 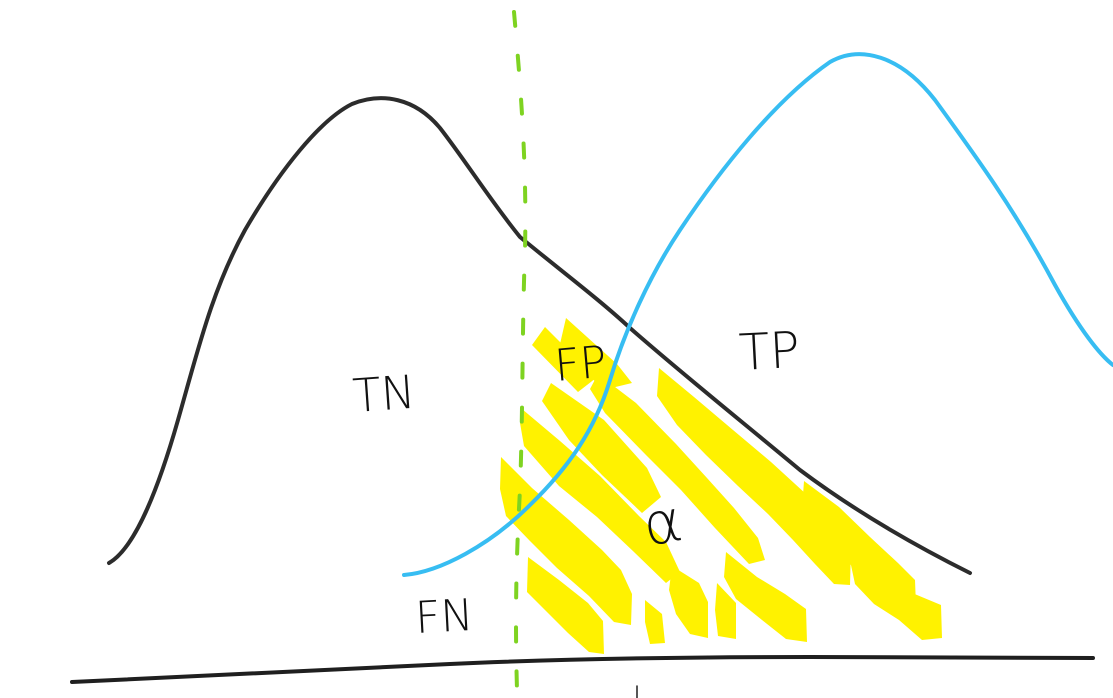 What do you see at coordinates (770, 351) in the screenshot?
I see `label-tp: TP` at bounding box center [770, 351].